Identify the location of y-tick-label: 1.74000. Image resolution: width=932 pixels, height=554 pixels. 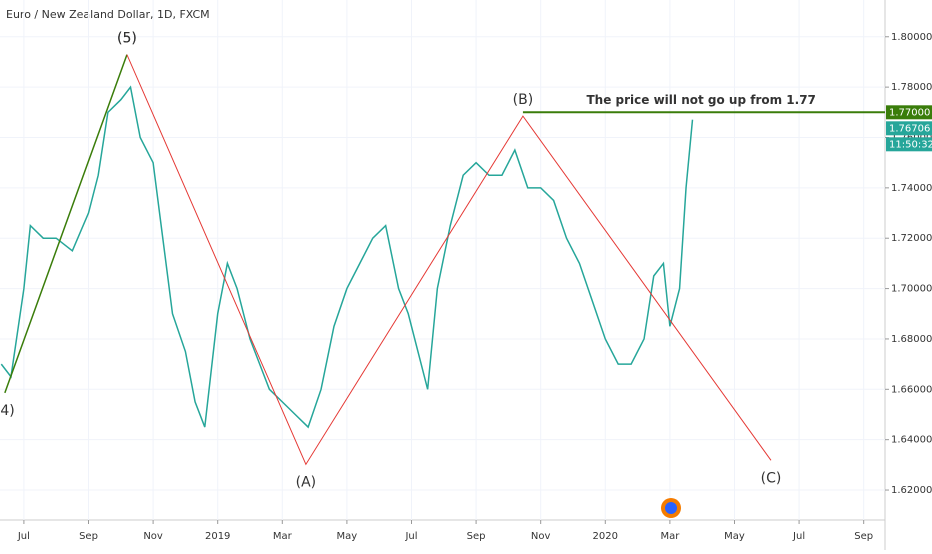
(911, 188).